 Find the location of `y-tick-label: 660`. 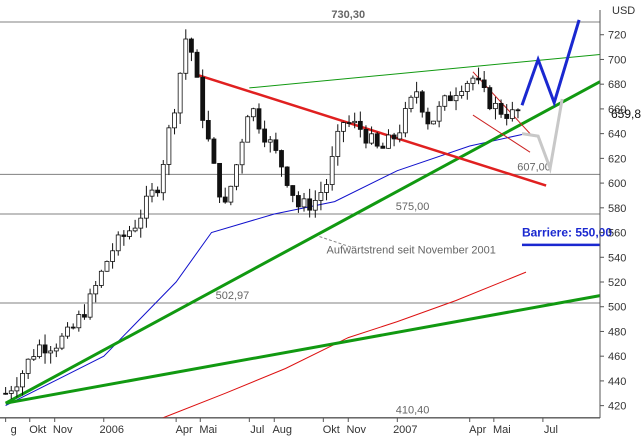

y-tick-label: 660 is located at coordinates (617, 110).